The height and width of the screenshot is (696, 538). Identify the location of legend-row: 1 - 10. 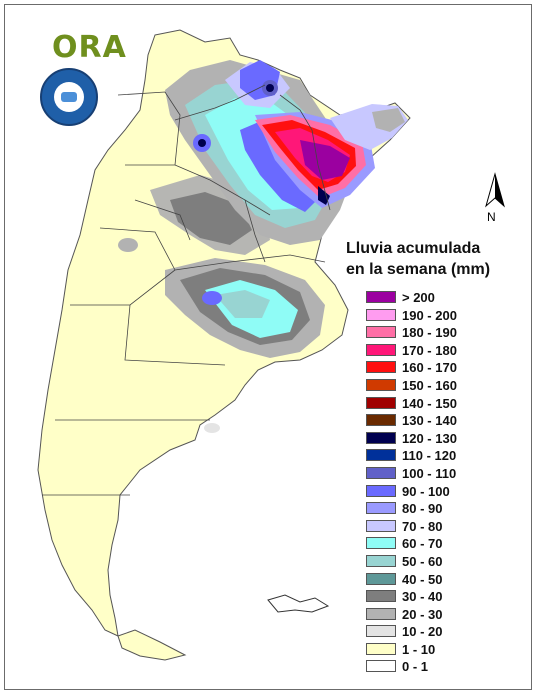
(436, 650).